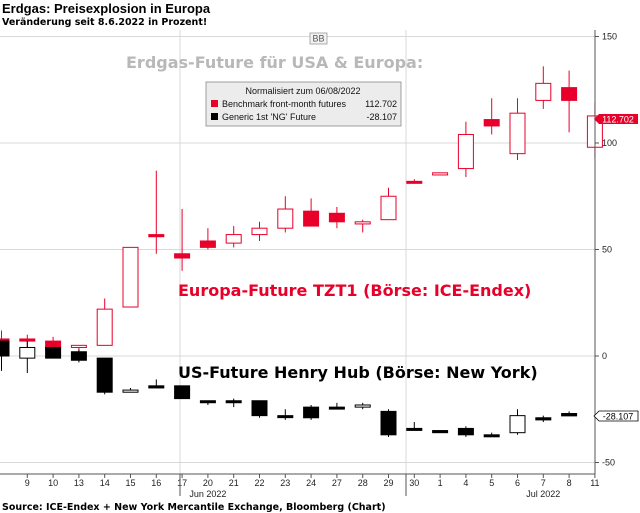 The image size is (640, 513). What do you see at coordinates (363, 483) in the screenshot?
I see `x-tick-label: 28` at bounding box center [363, 483].